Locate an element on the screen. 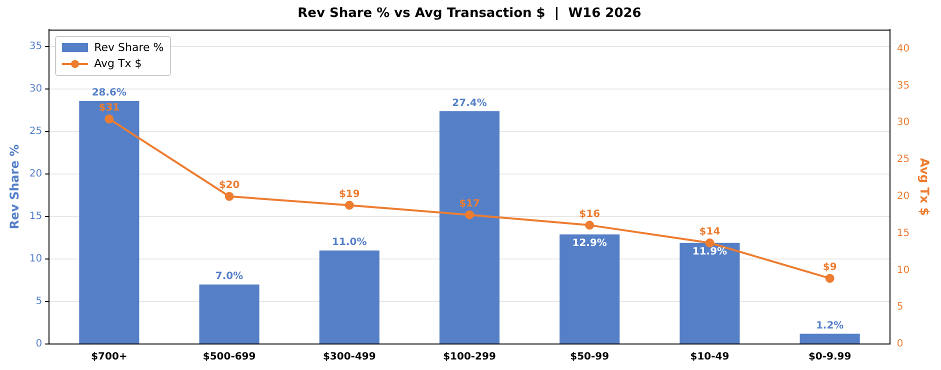  y-tick-label: 15 is located at coordinates (35, 216).